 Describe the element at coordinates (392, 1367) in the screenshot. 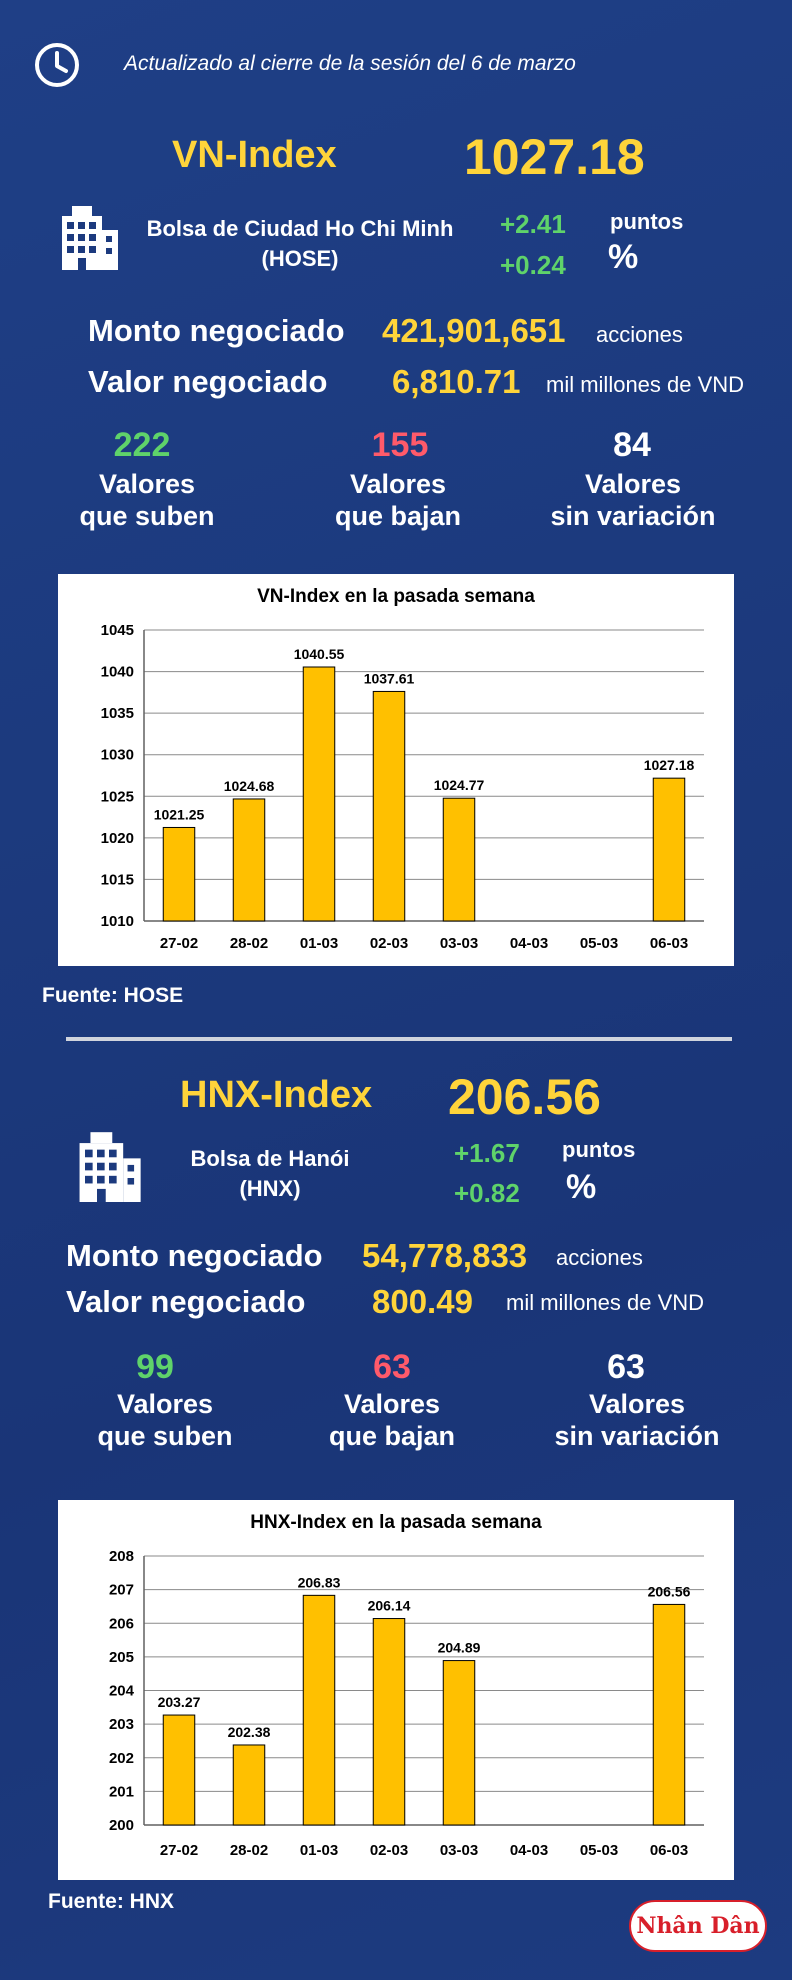

I see `hnx-down-count: 63` at that location.